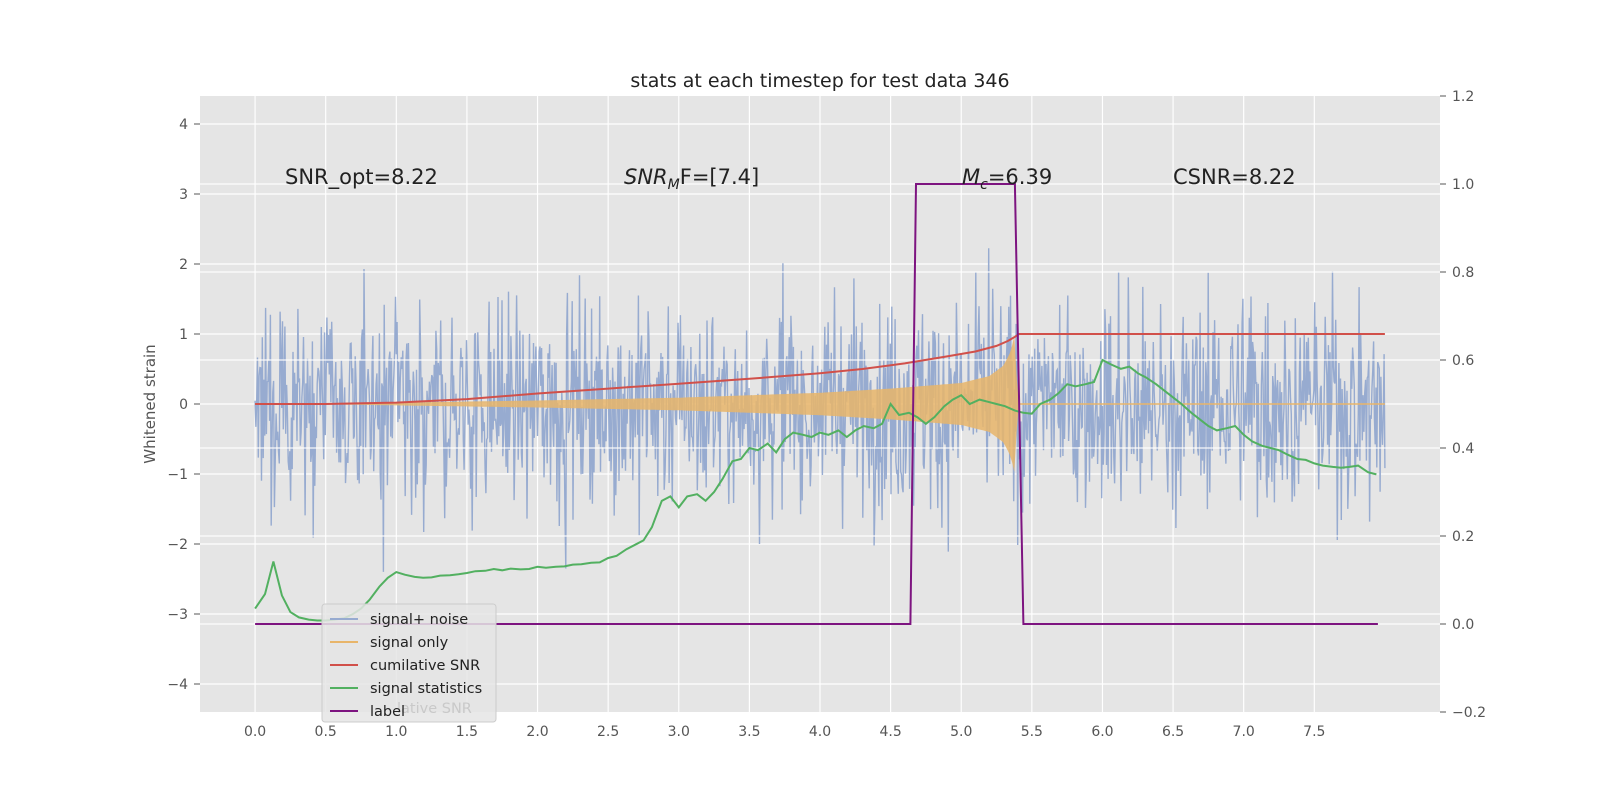 Image resolution: width=1600 pixels, height=800 pixels. What do you see at coordinates (1463, 625) in the screenshot?
I see `y2-tick-label: 0.0` at bounding box center [1463, 625].